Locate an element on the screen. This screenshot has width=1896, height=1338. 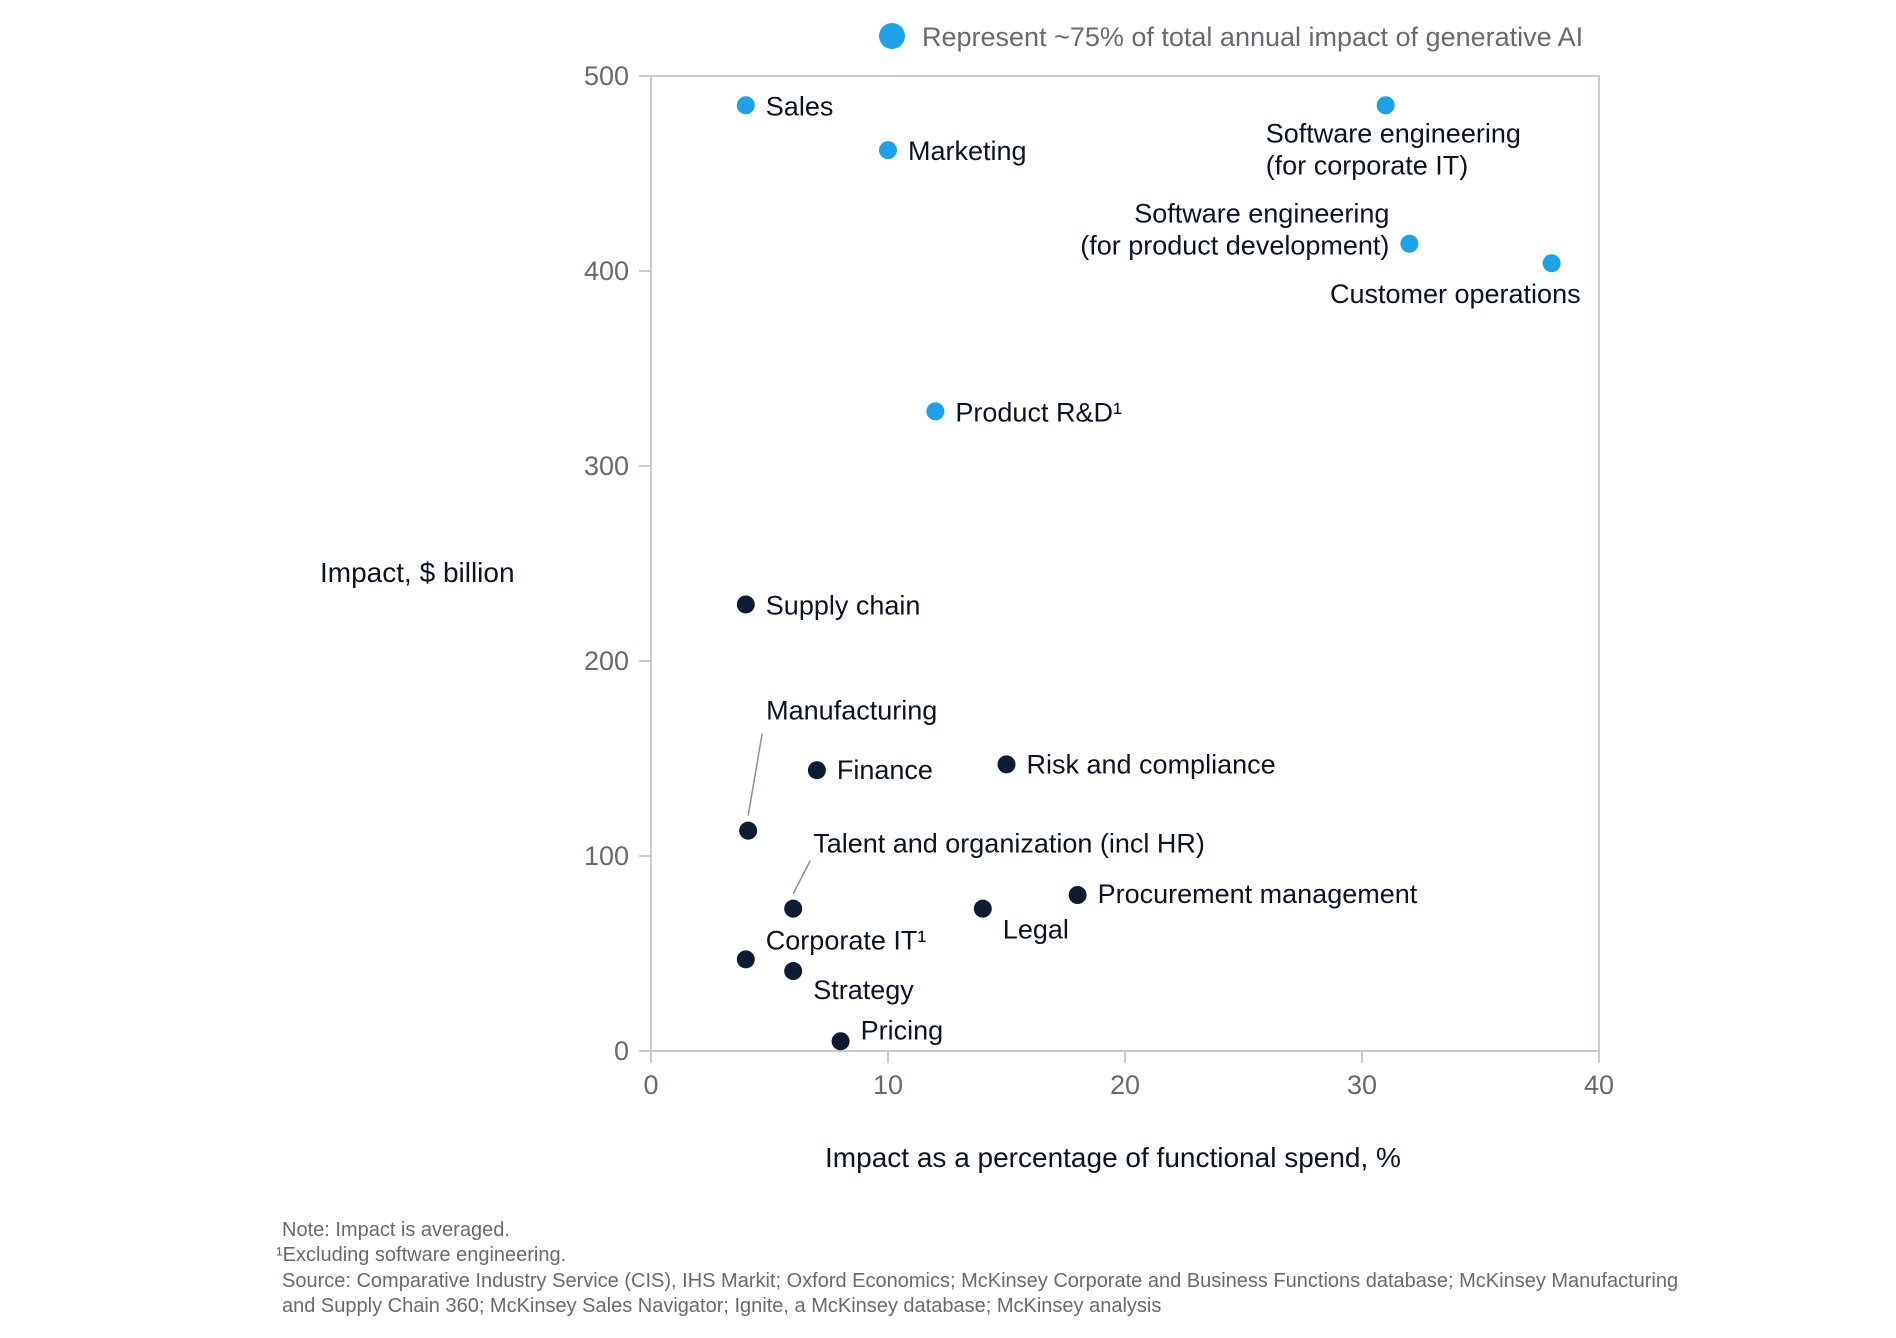
x-axis-ticks: 0 10 20 30 40 is located at coordinates (1128, 1075).